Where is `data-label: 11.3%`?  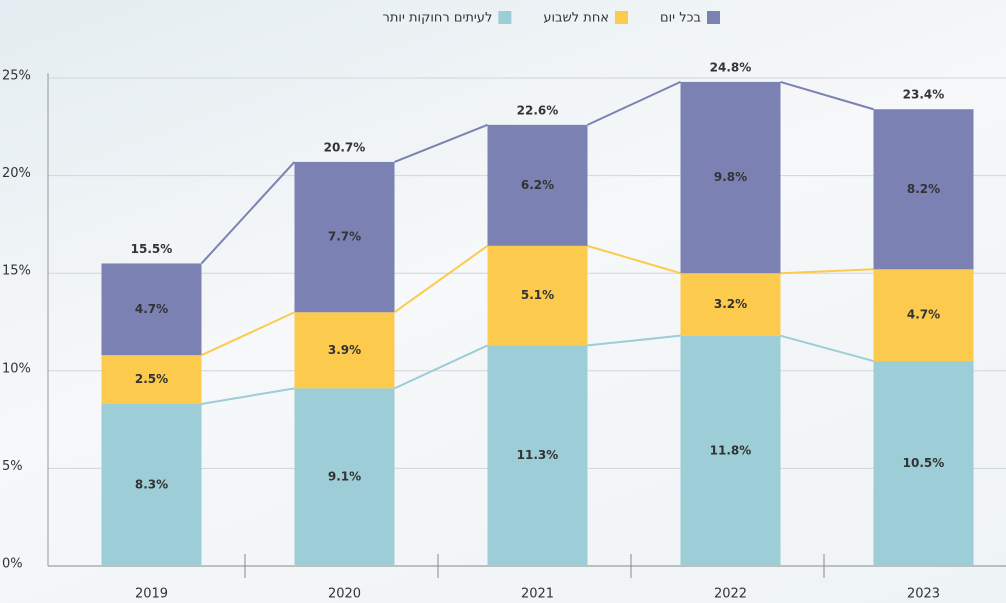
data-label: 11.3% is located at coordinates (538, 455).